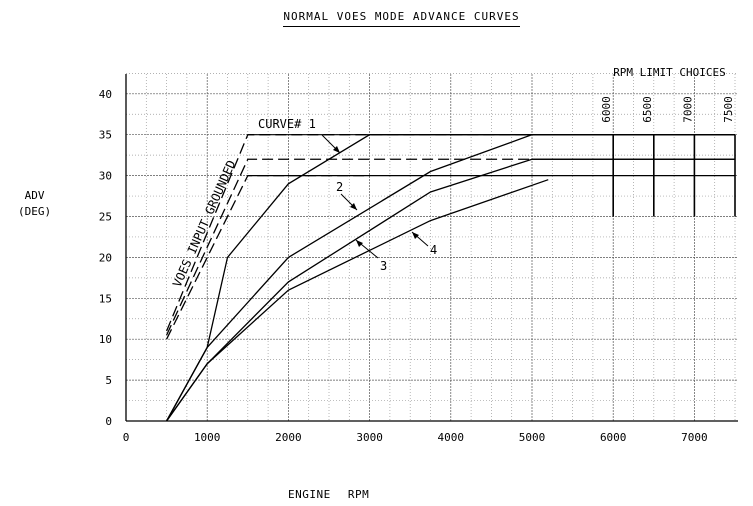  What do you see at coordinates (34, 204) in the screenshot?
I see `y-axis-label: ADV (DEG)` at bounding box center [34, 204].